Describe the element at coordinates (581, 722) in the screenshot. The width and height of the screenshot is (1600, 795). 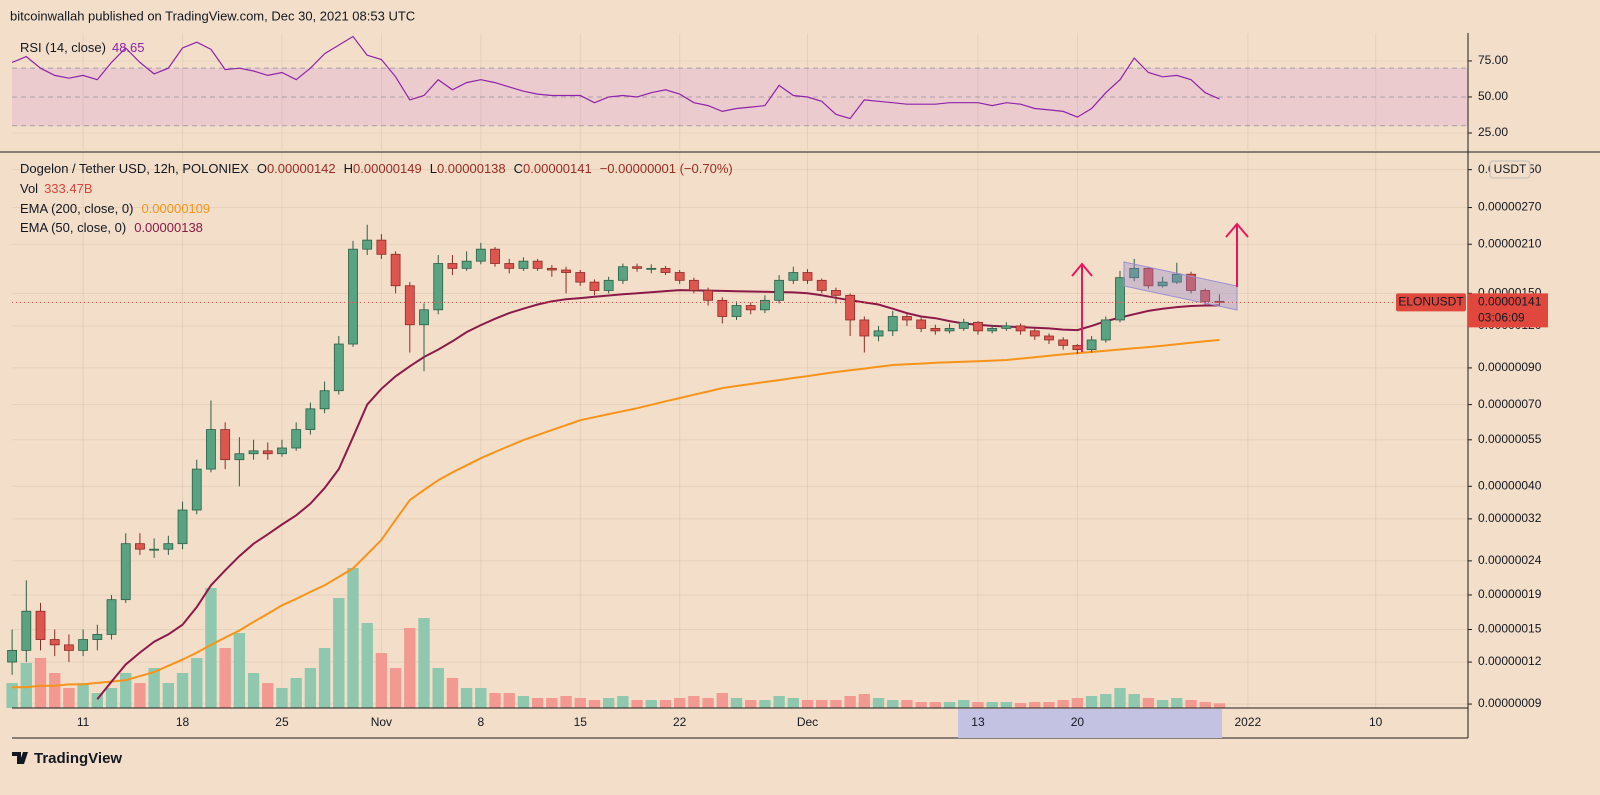
I see `x-tick-label: 15` at that location.